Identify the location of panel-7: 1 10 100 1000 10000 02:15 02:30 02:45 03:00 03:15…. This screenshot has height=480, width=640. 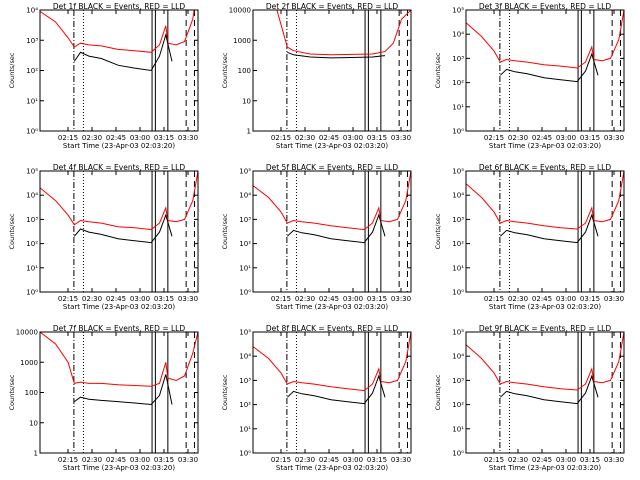
(103, 398).